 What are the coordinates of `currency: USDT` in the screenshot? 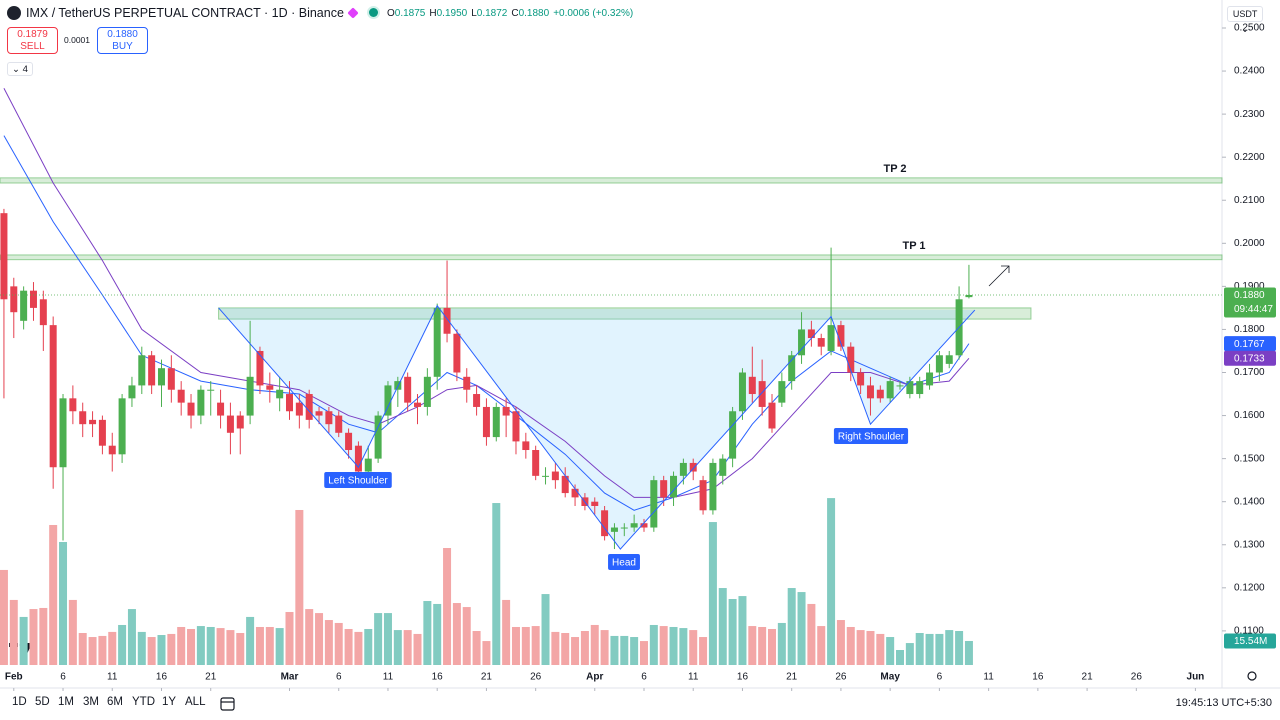 It's located at (1245, 14).